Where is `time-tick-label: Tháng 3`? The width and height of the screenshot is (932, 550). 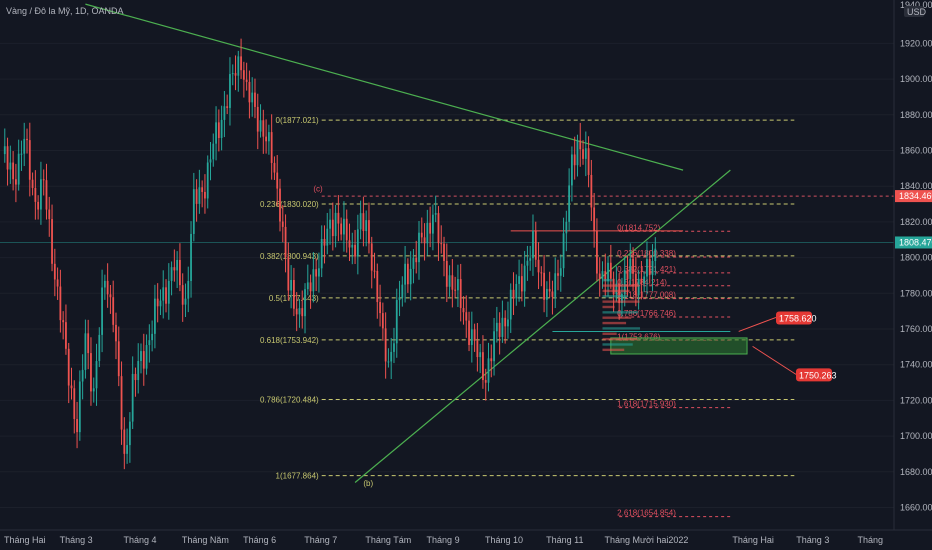
time-tick-label: Tháng 3 is located at coordinates (812, 540).